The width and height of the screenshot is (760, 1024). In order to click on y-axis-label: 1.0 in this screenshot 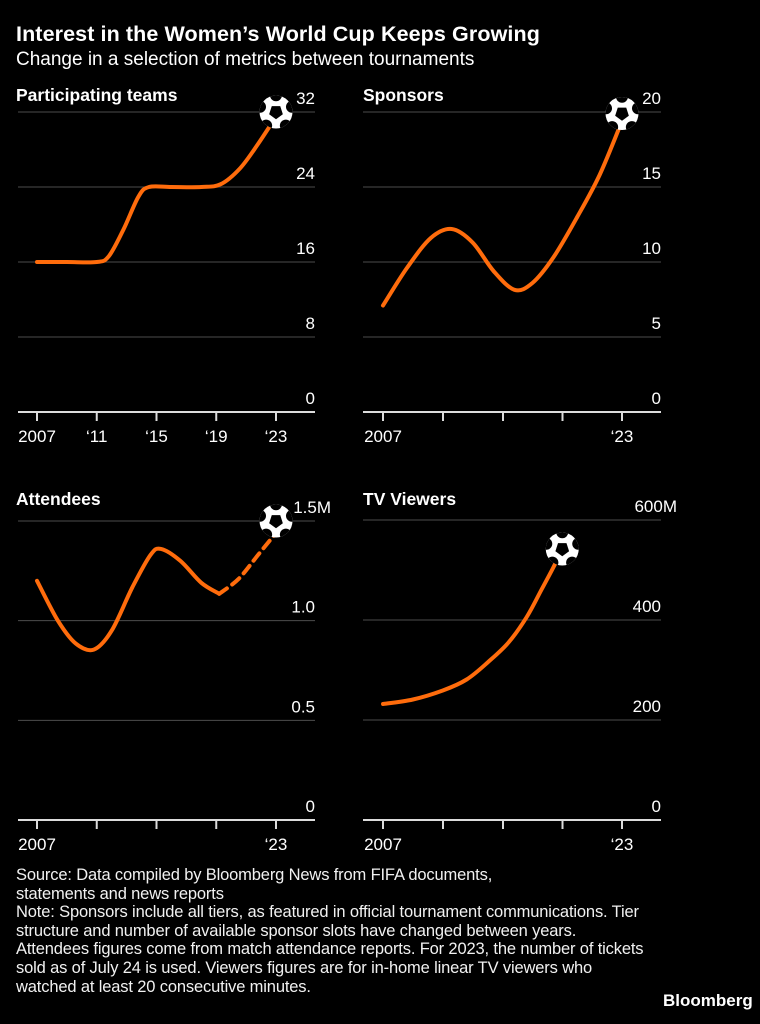, I will do `click(303, 607)`.